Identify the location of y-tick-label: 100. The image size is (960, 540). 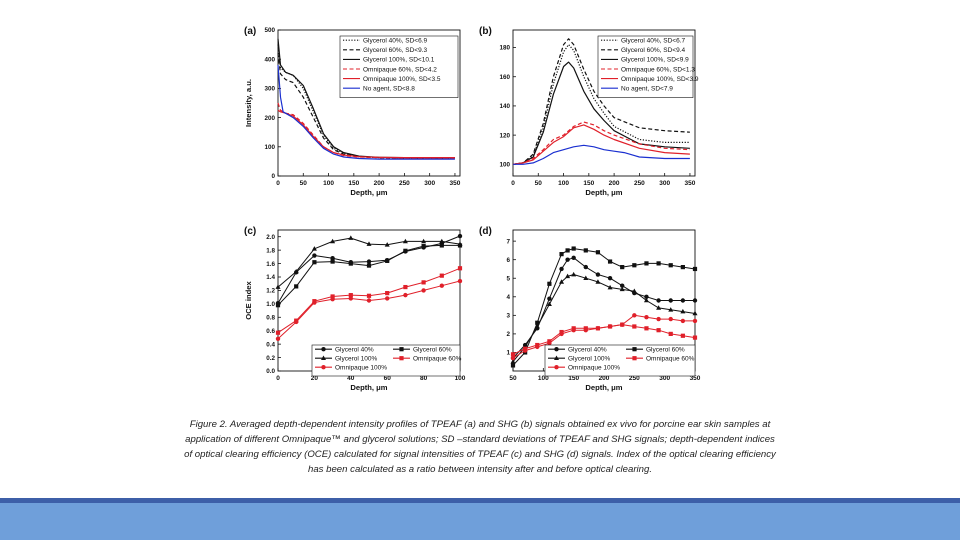
(504, 165).